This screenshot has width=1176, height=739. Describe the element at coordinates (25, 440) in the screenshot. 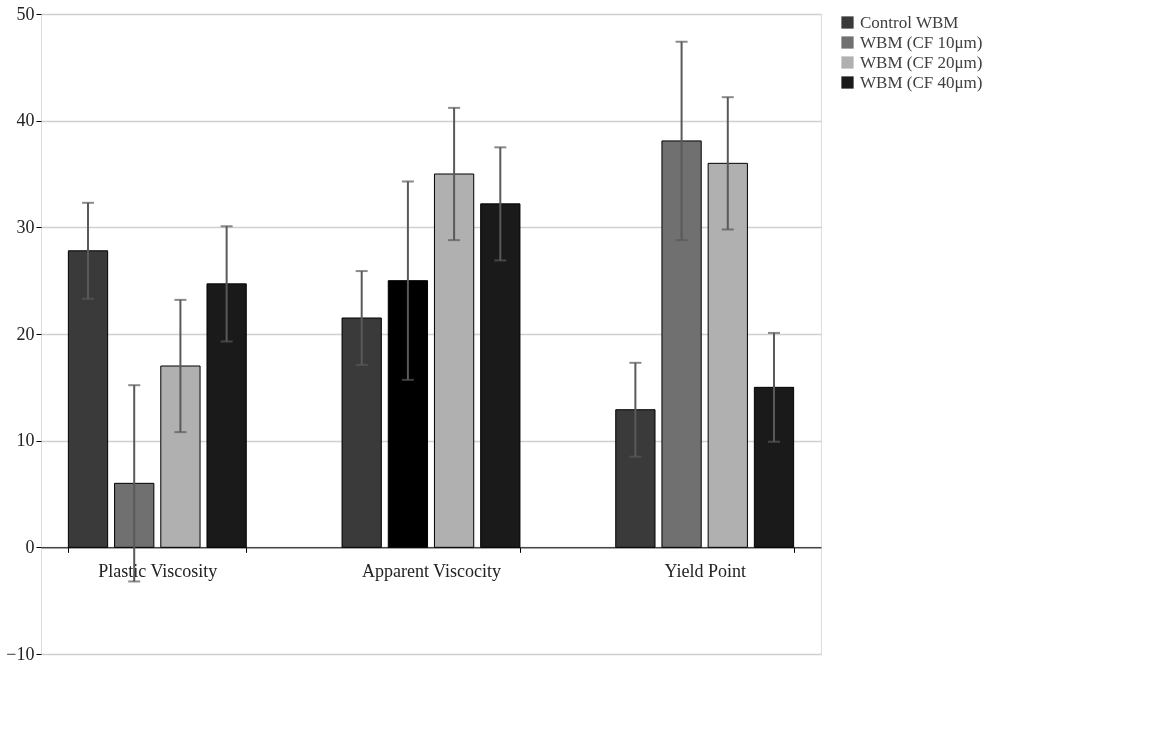

I see `y-tick-label: 10` at that location.